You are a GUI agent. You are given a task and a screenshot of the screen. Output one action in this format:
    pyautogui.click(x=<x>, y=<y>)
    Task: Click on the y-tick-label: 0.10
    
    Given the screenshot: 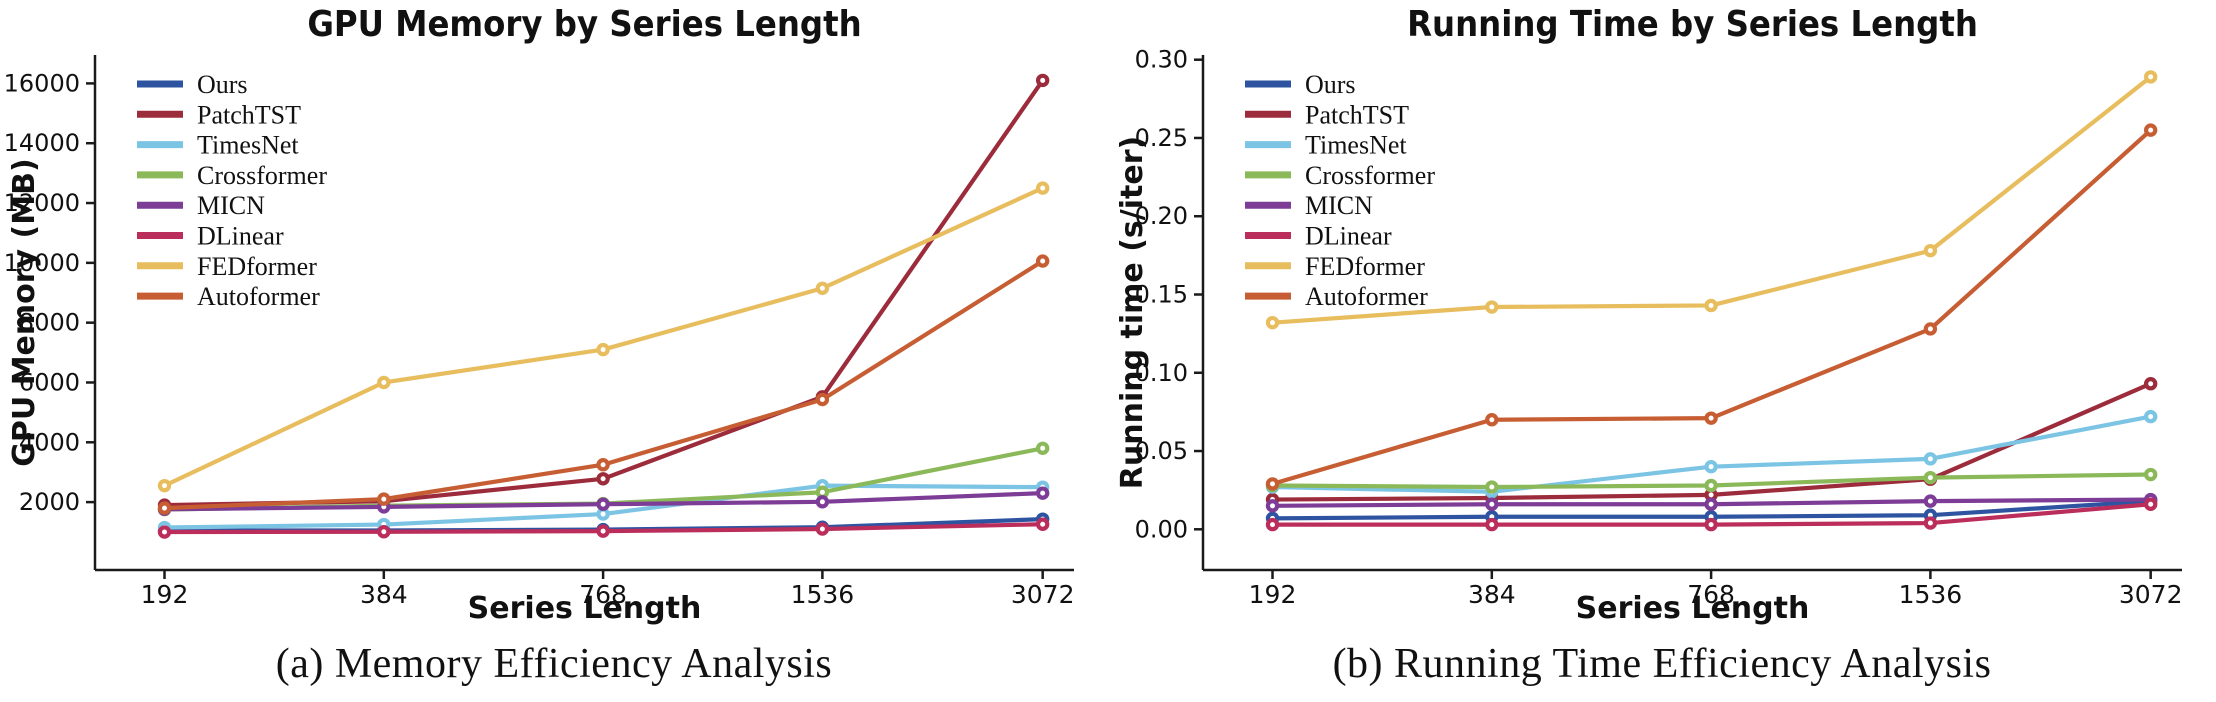 What is the action you would take?
    pyautogui.click(x=1161, y=373)
    